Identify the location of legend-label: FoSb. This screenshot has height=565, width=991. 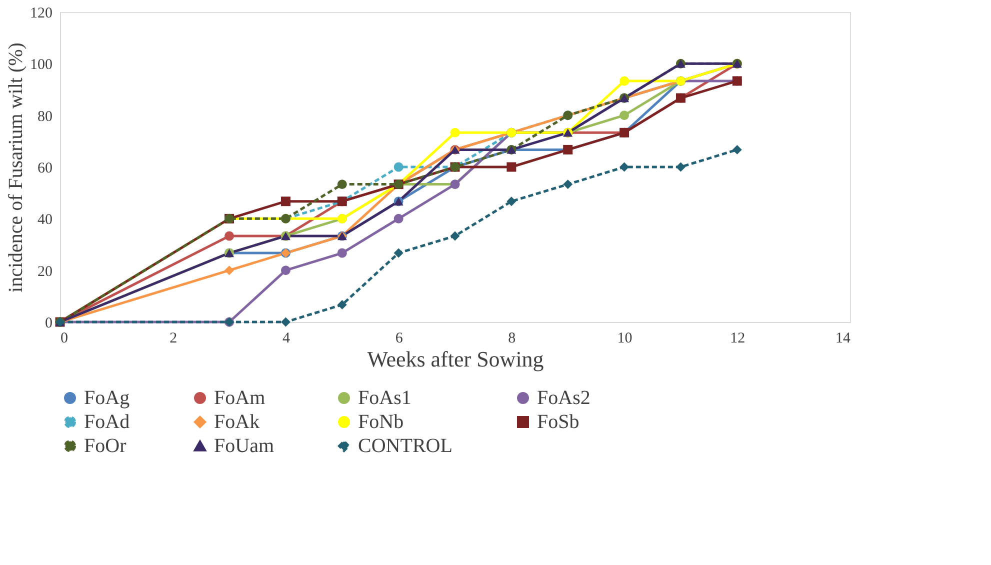
(558, 422).